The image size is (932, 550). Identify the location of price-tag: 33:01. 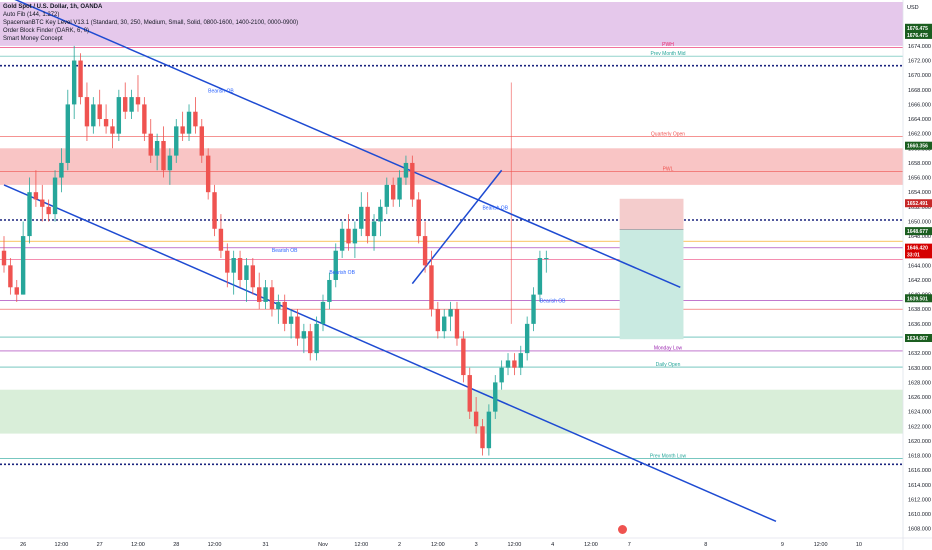
(918, 254).